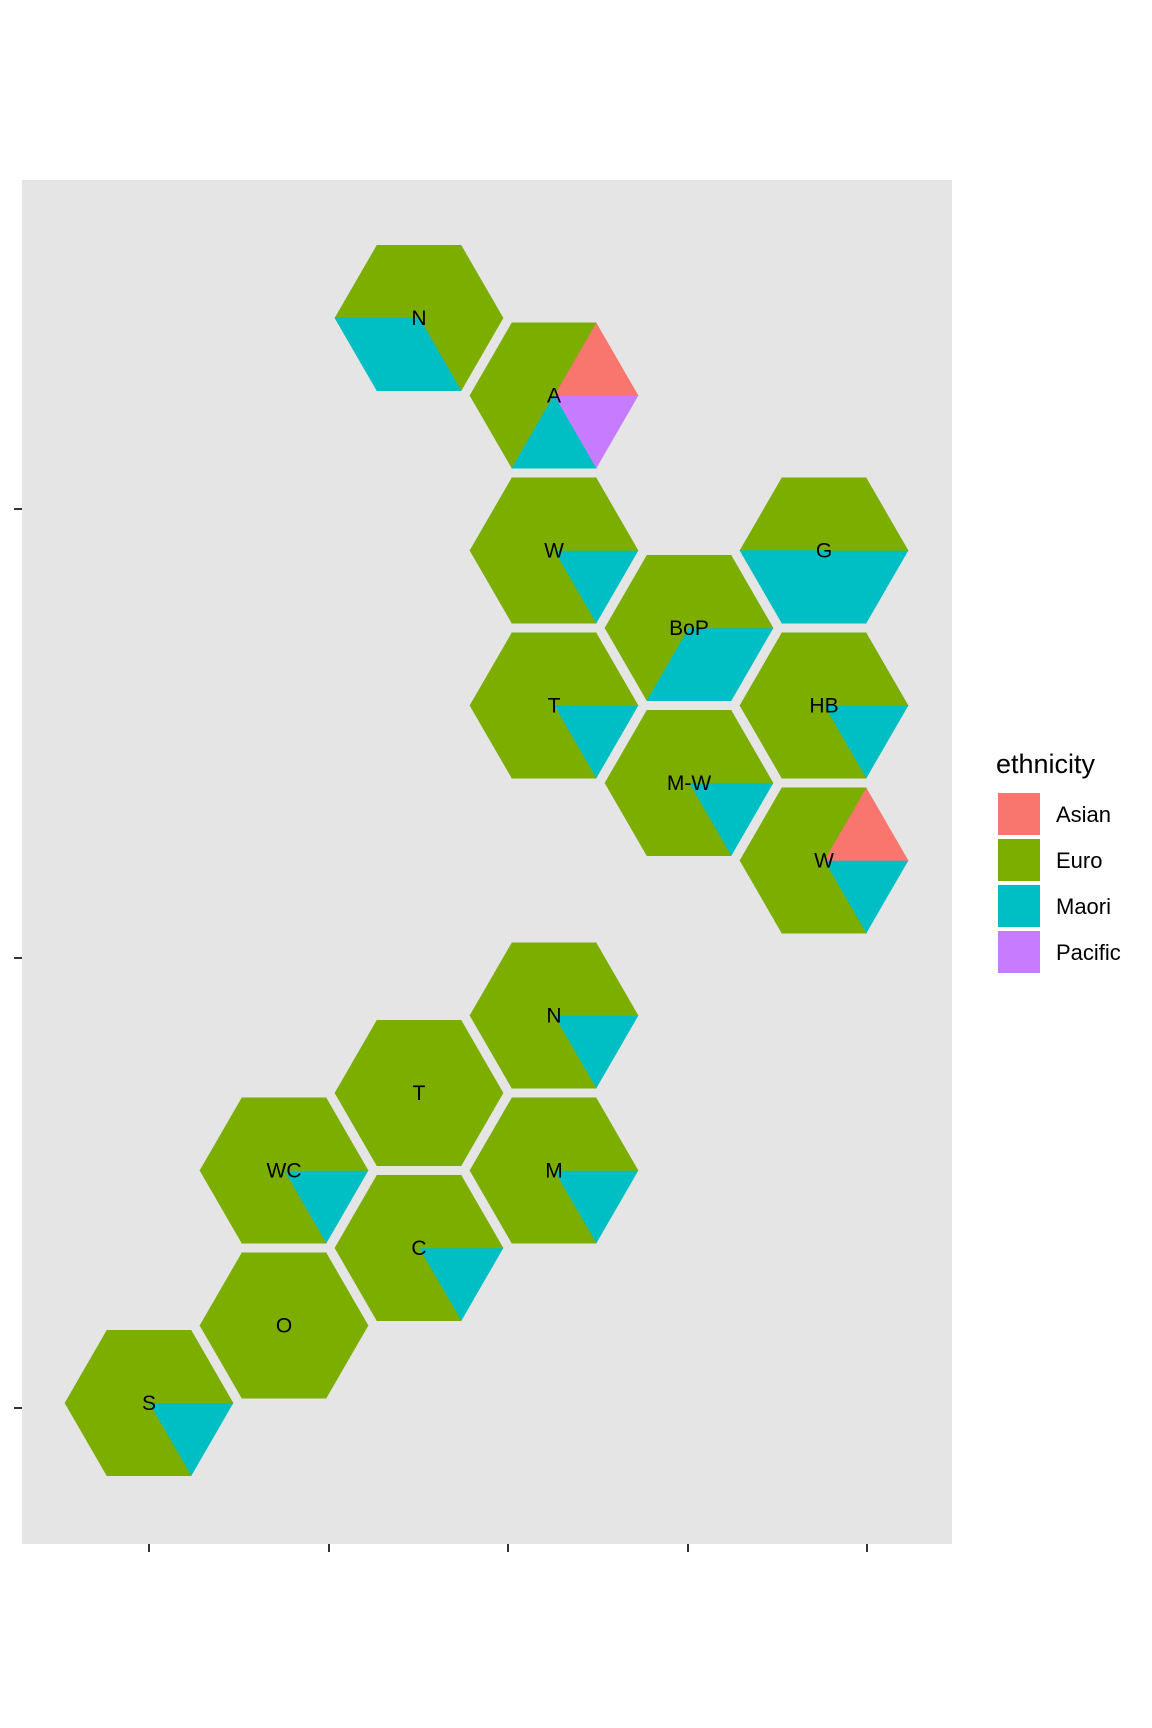 This screenshot has height=1728, width=1152. Describe the element at coordinates (1083, 906) in the screenshot. I see `legend-label-maori: Maori` at that location.